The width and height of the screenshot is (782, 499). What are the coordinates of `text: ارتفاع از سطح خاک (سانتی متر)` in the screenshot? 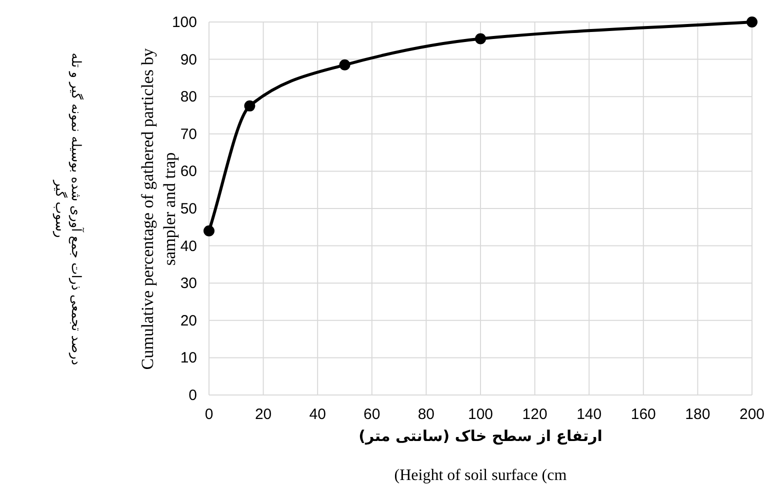 It's located at (480, 436).